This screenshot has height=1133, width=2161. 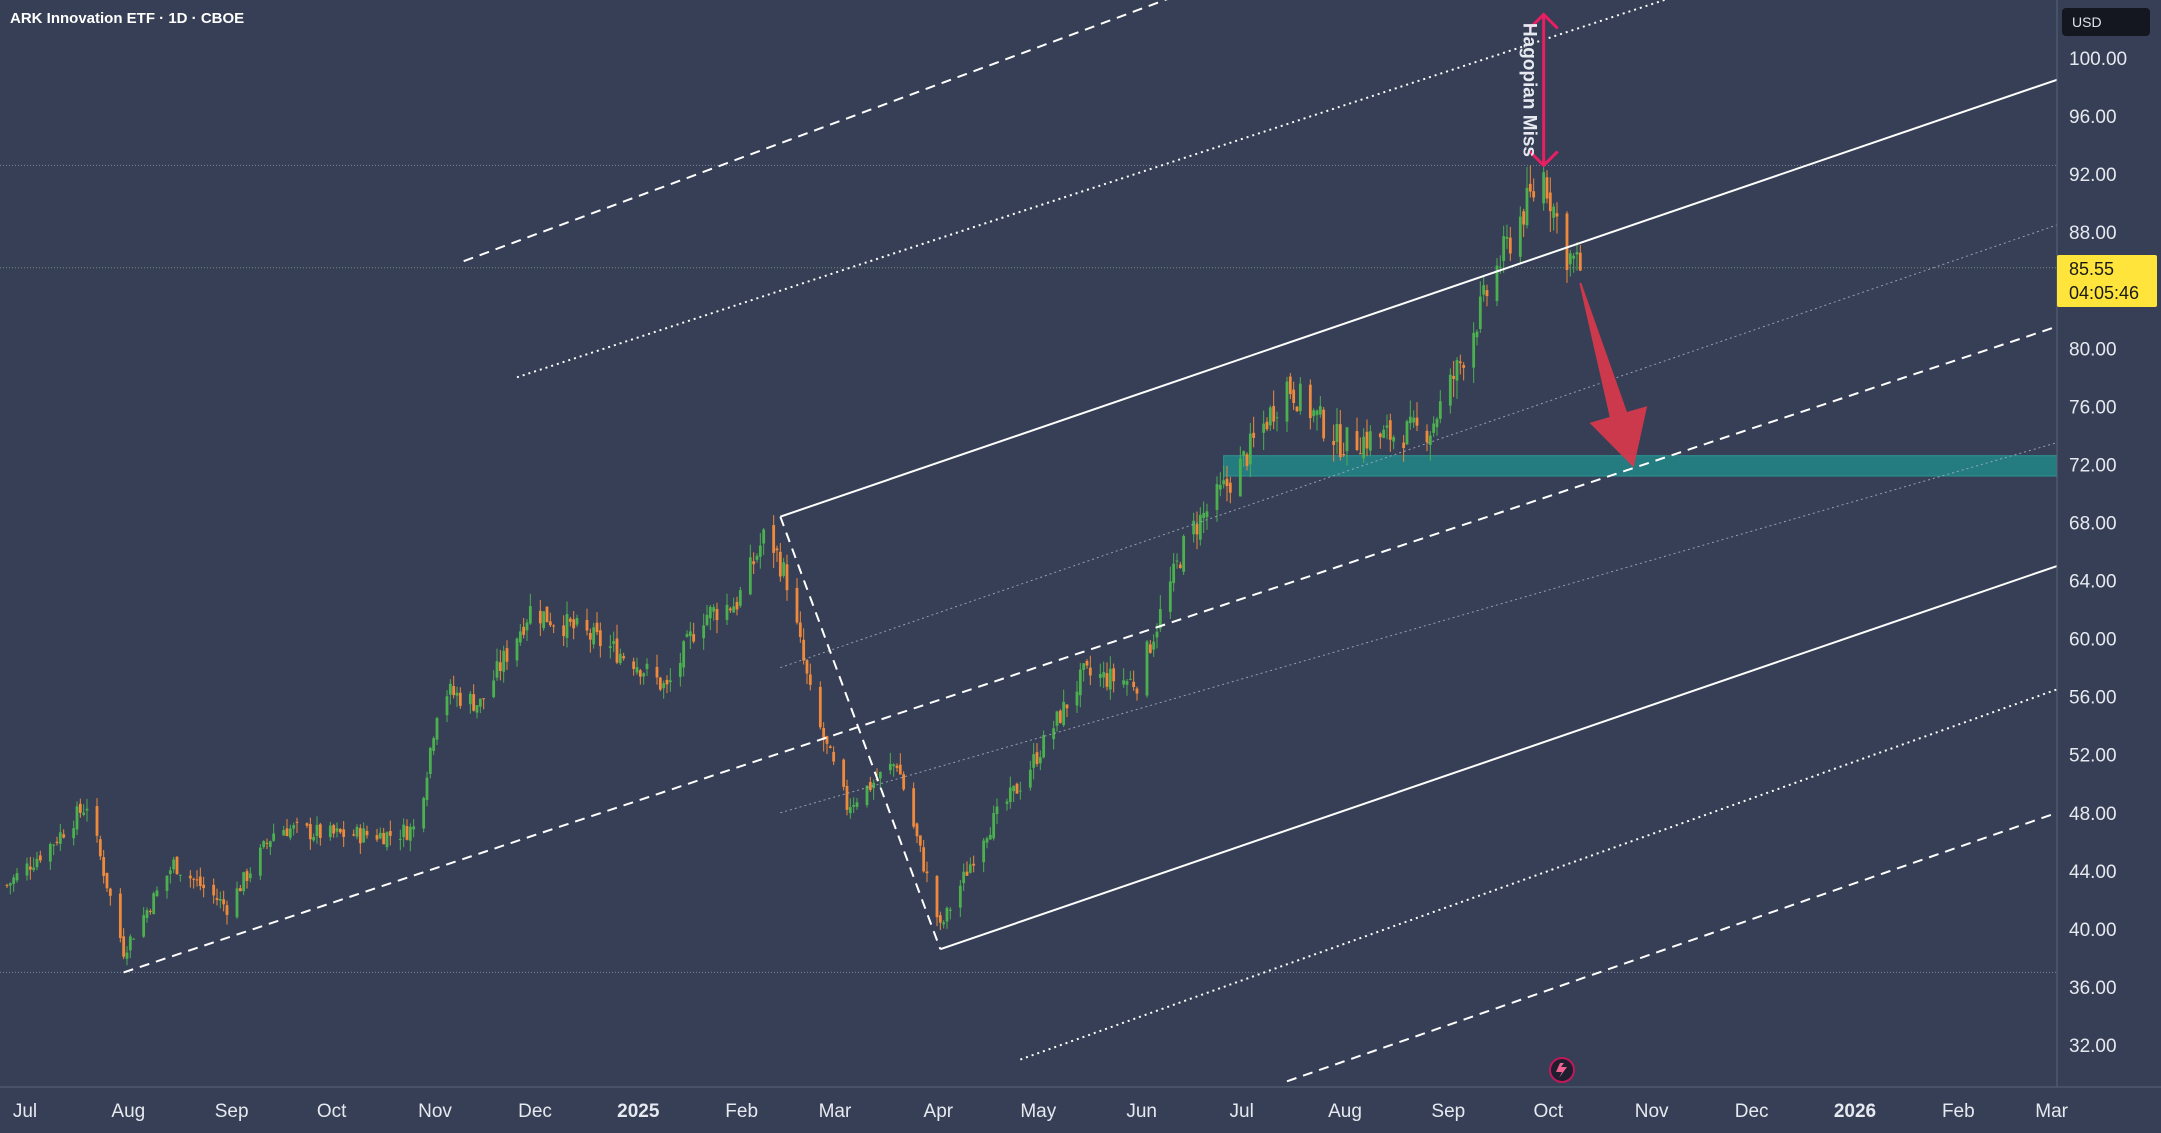 I want to click on event-icon, so click(x=1562, y=1070).